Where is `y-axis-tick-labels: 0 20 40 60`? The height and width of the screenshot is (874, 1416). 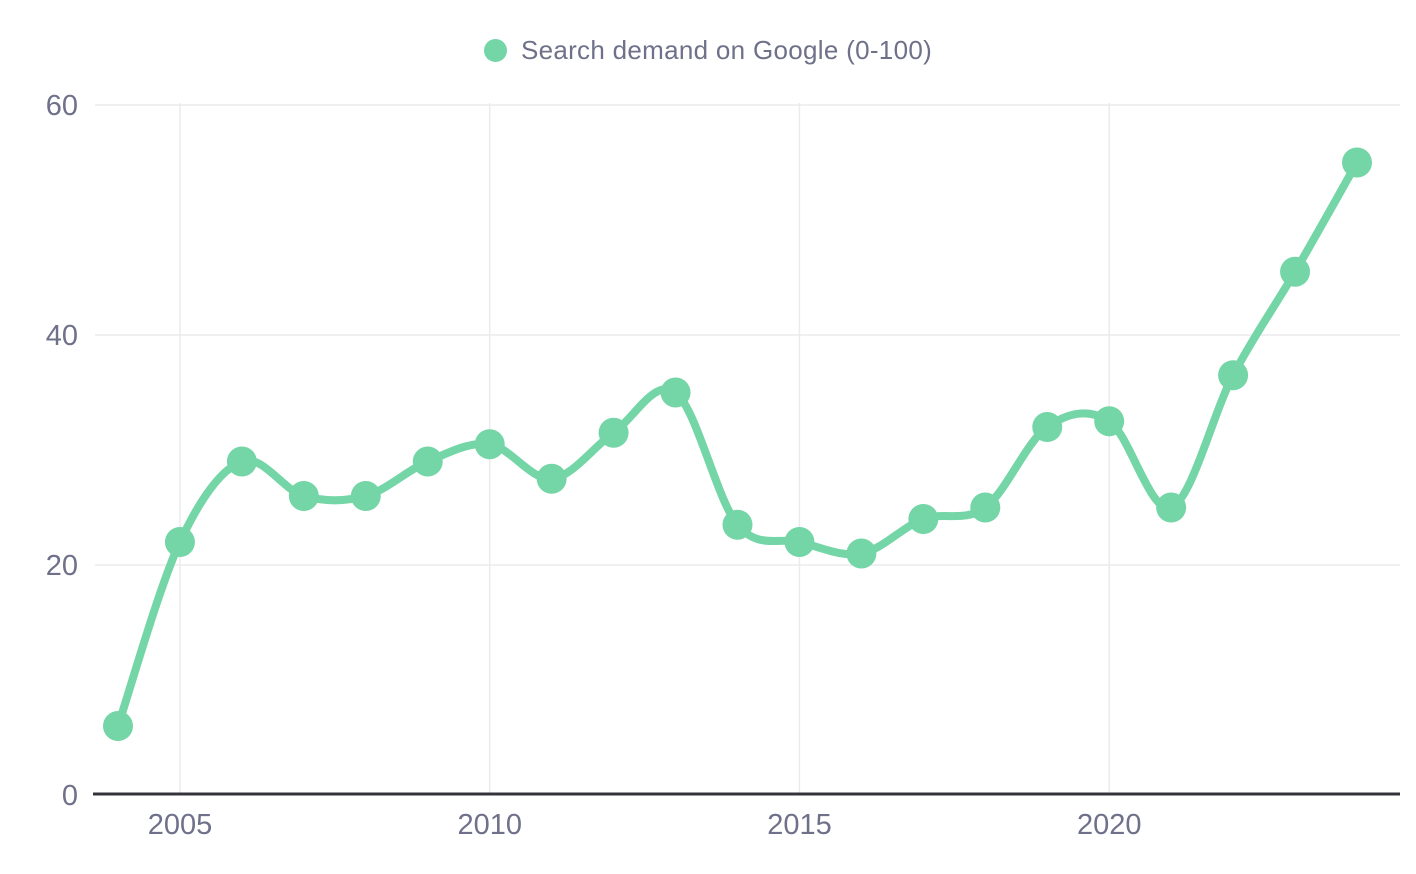
y-axis-tick-labels: 0 20 40 60 is located at coordinates (62, 451).